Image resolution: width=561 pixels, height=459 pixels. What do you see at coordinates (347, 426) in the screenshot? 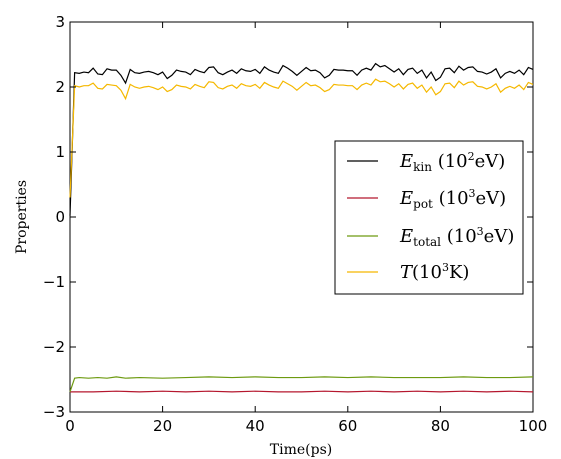
I see `x-tick-label: 60` at bounding box center [347, 426].